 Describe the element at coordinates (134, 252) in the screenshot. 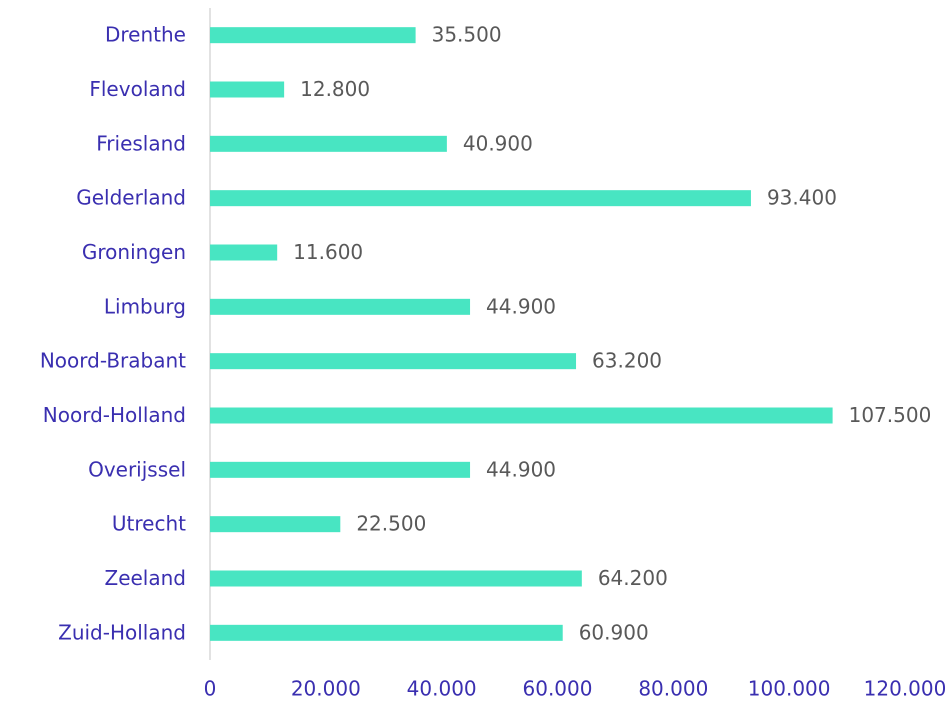

I see `y-tick-label: Groningen` at that location.